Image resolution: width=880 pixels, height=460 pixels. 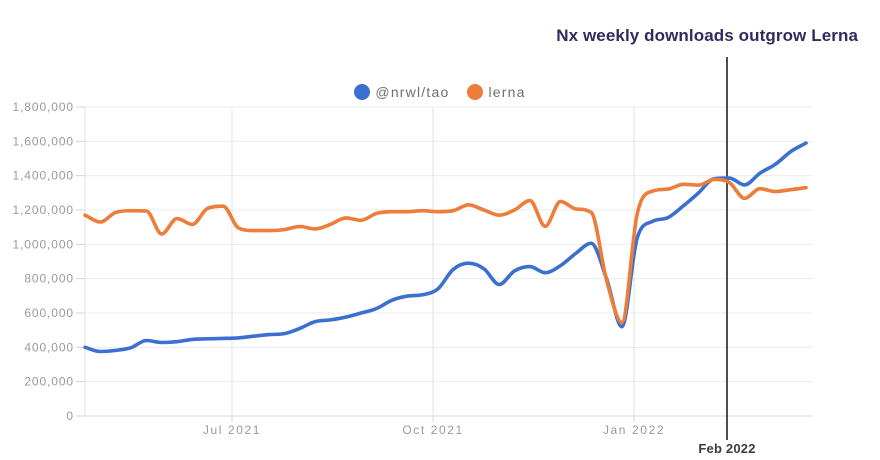 I want to click on chart-title: Nx weekly downloads outgrow Lerna, so click(x=707, y=35).